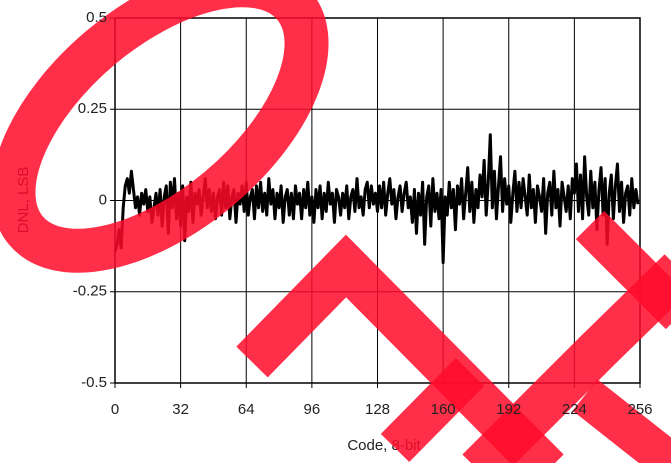 The height and width of the screenshot is (463, 671). Describe the element at coordinates (103, 199) in the screenshot. I see `y-tick-label: 0` at that location.